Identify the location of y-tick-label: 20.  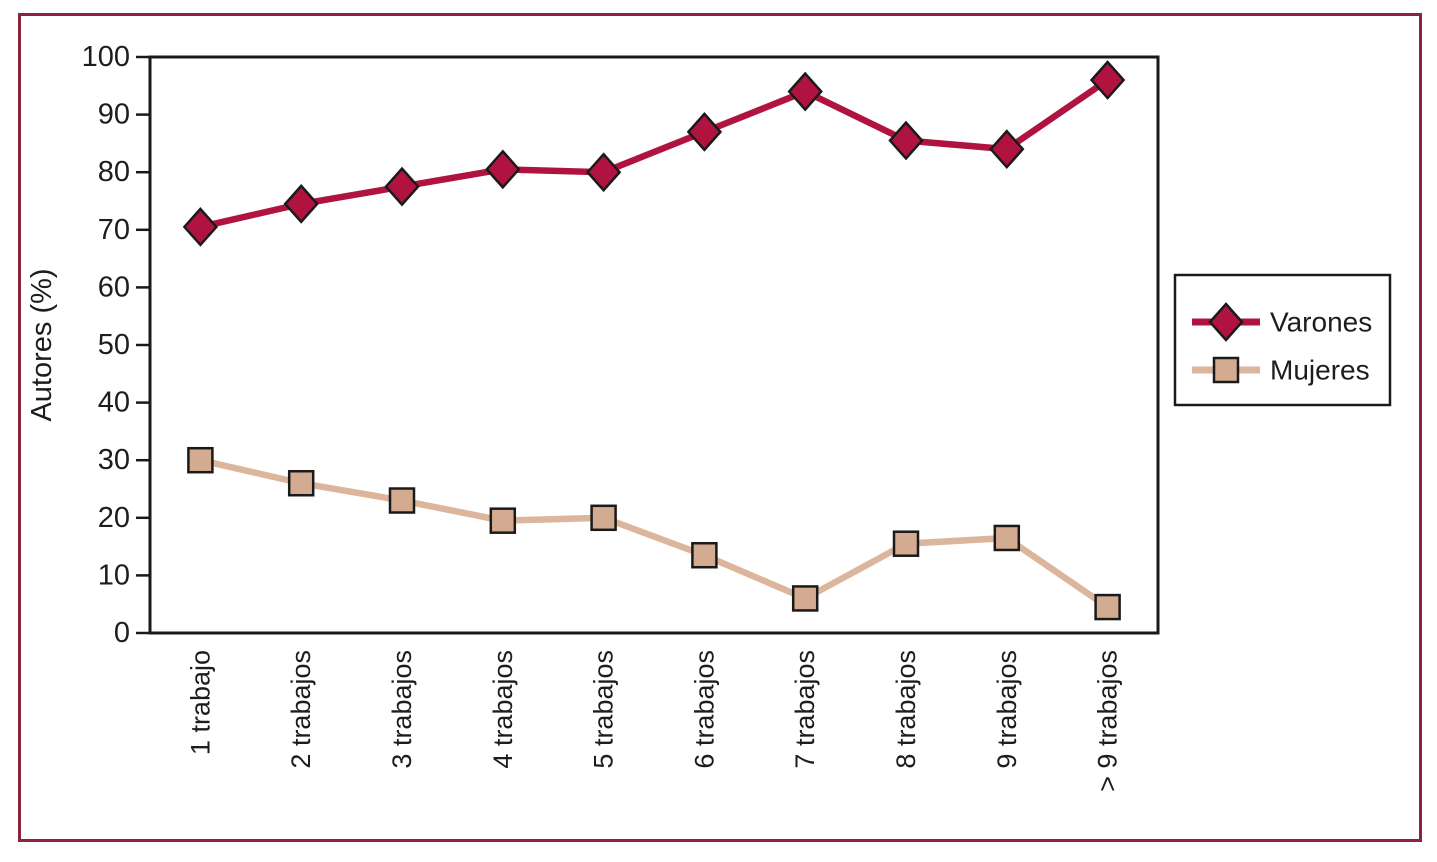
(114, 518).